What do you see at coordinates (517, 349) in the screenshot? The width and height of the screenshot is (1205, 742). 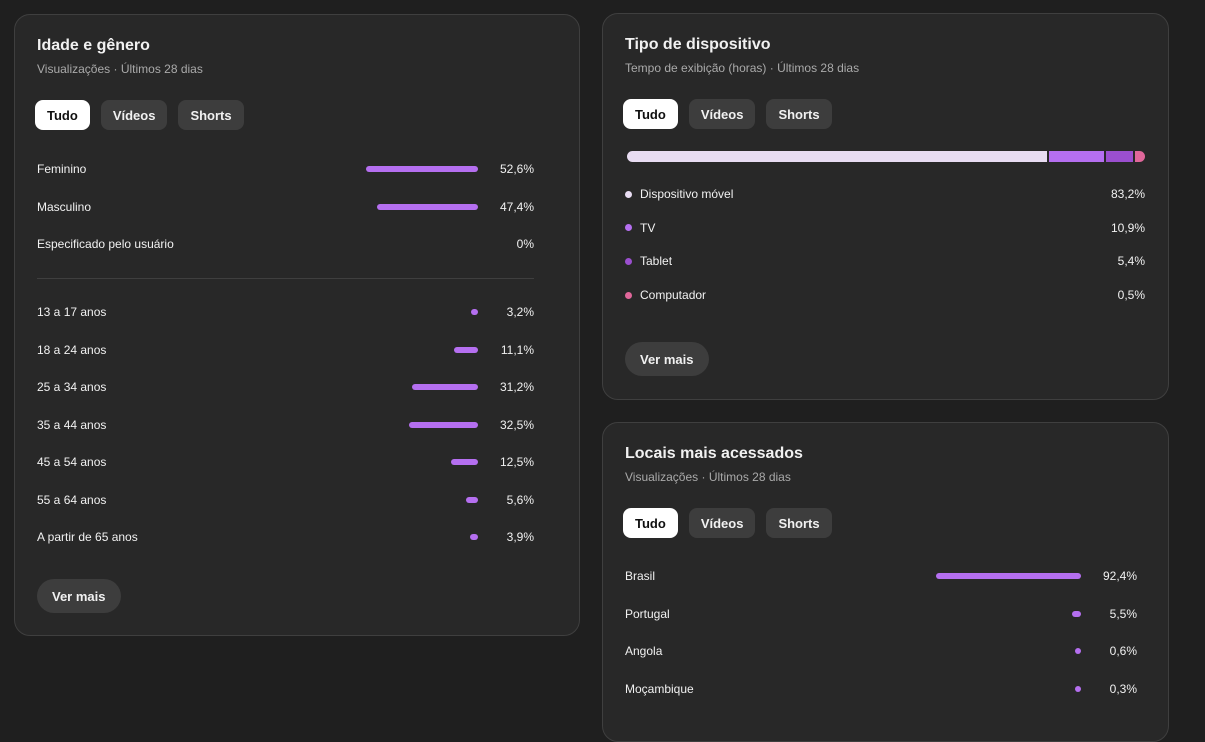 I see `item-value: 11,1%` at bounding box center [517, 349].